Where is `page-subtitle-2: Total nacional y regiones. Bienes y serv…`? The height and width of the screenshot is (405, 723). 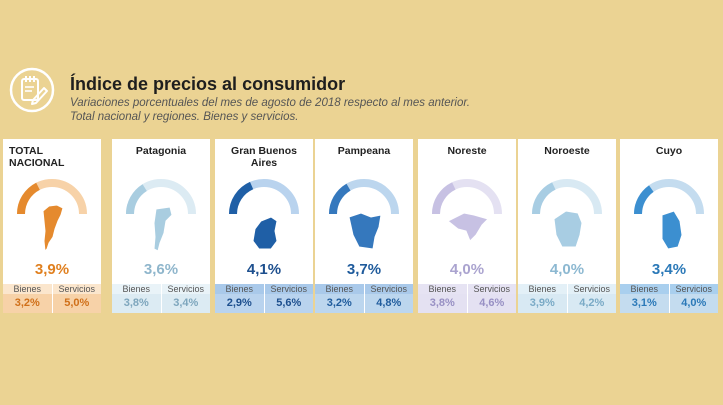
page-subtitle-2: Total nacional y regiones. Bienes y serv… is located at coordinates (184, 117).